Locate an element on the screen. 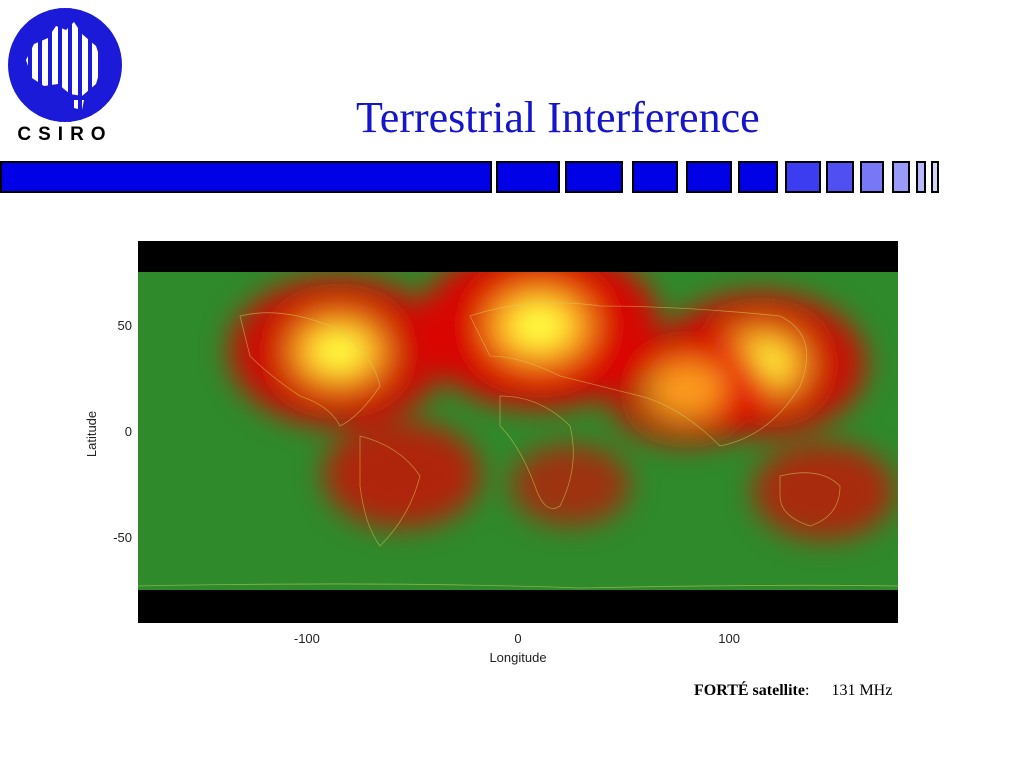 The image size is (1024, 768). logo-text: CSIRO is located at coordinates (65, 134).